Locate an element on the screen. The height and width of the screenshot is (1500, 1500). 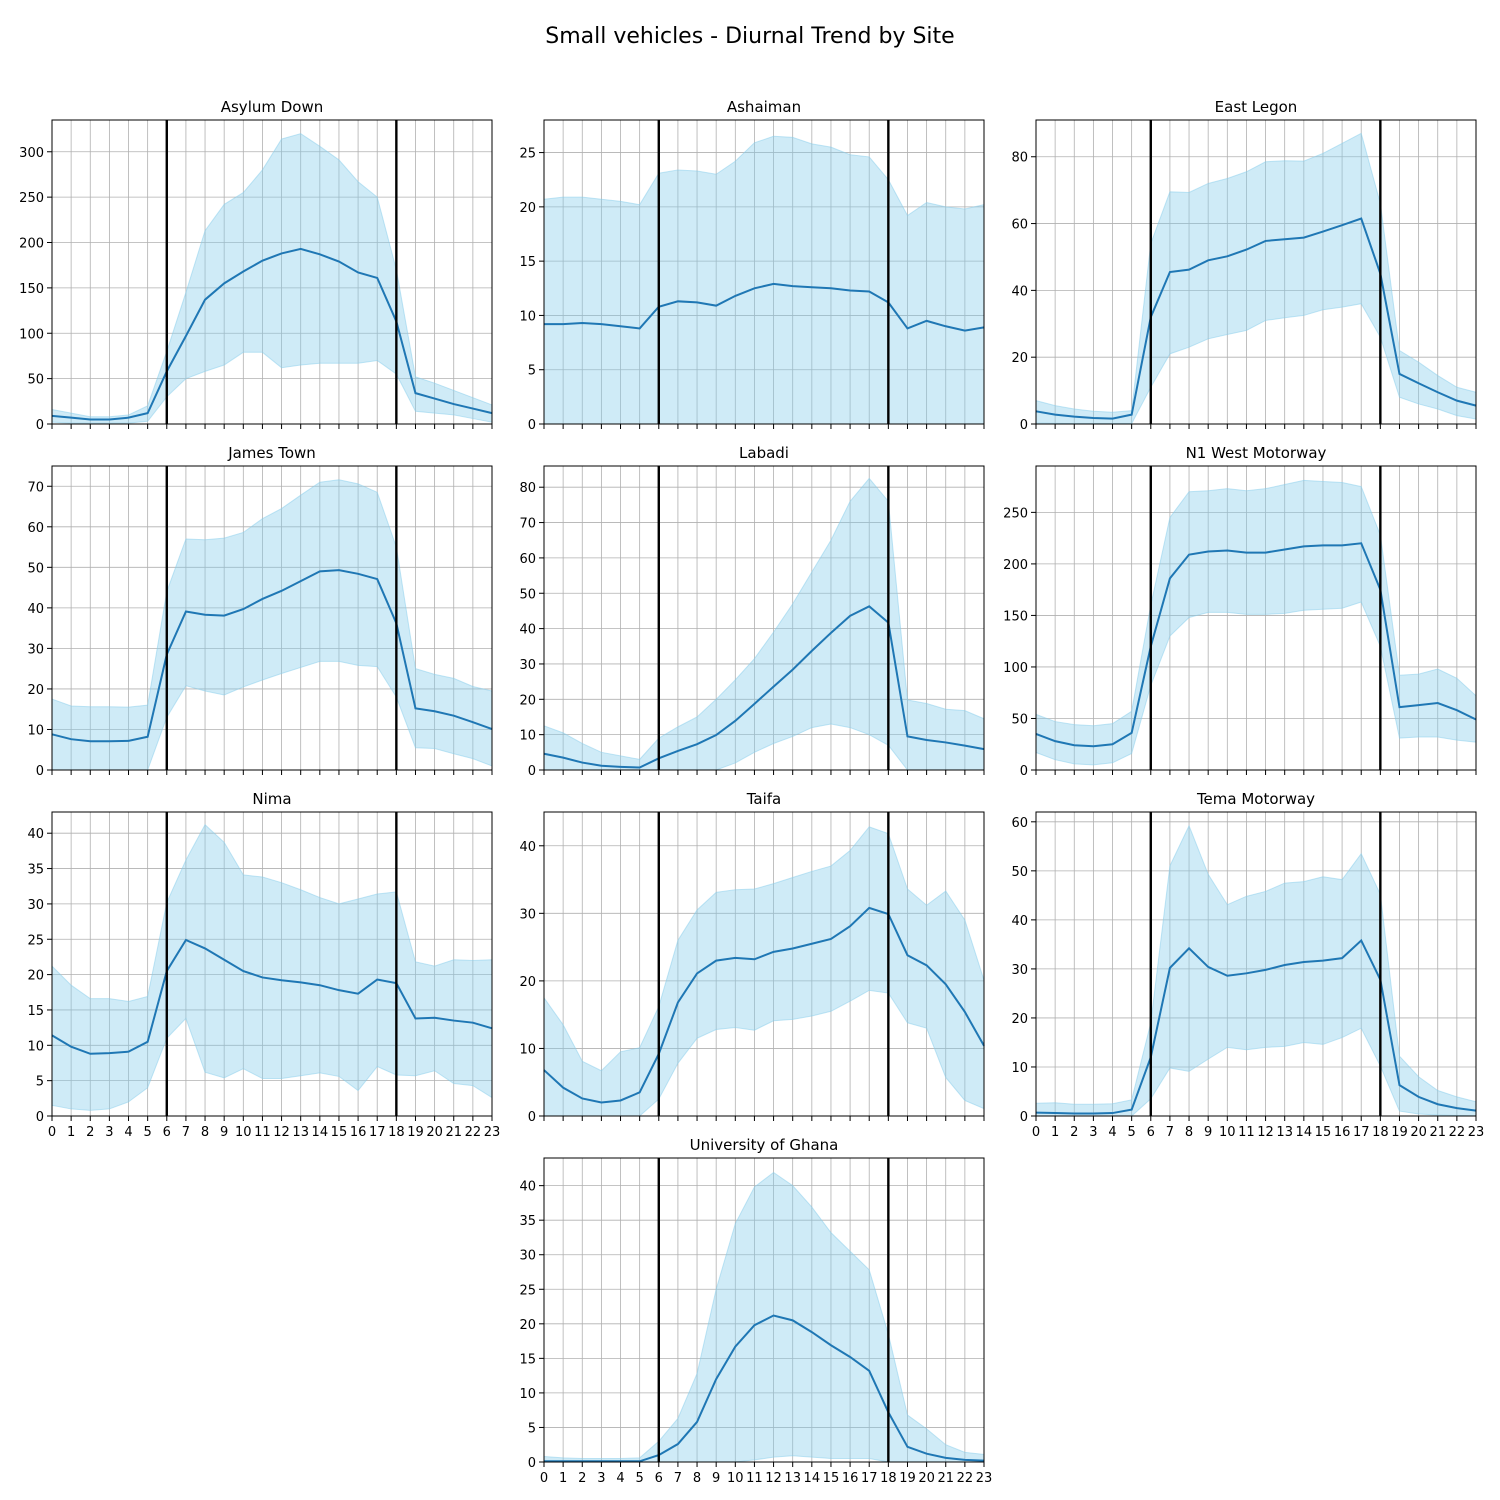
x-tick-label: 5 is located at coordinates (1132, 1132).